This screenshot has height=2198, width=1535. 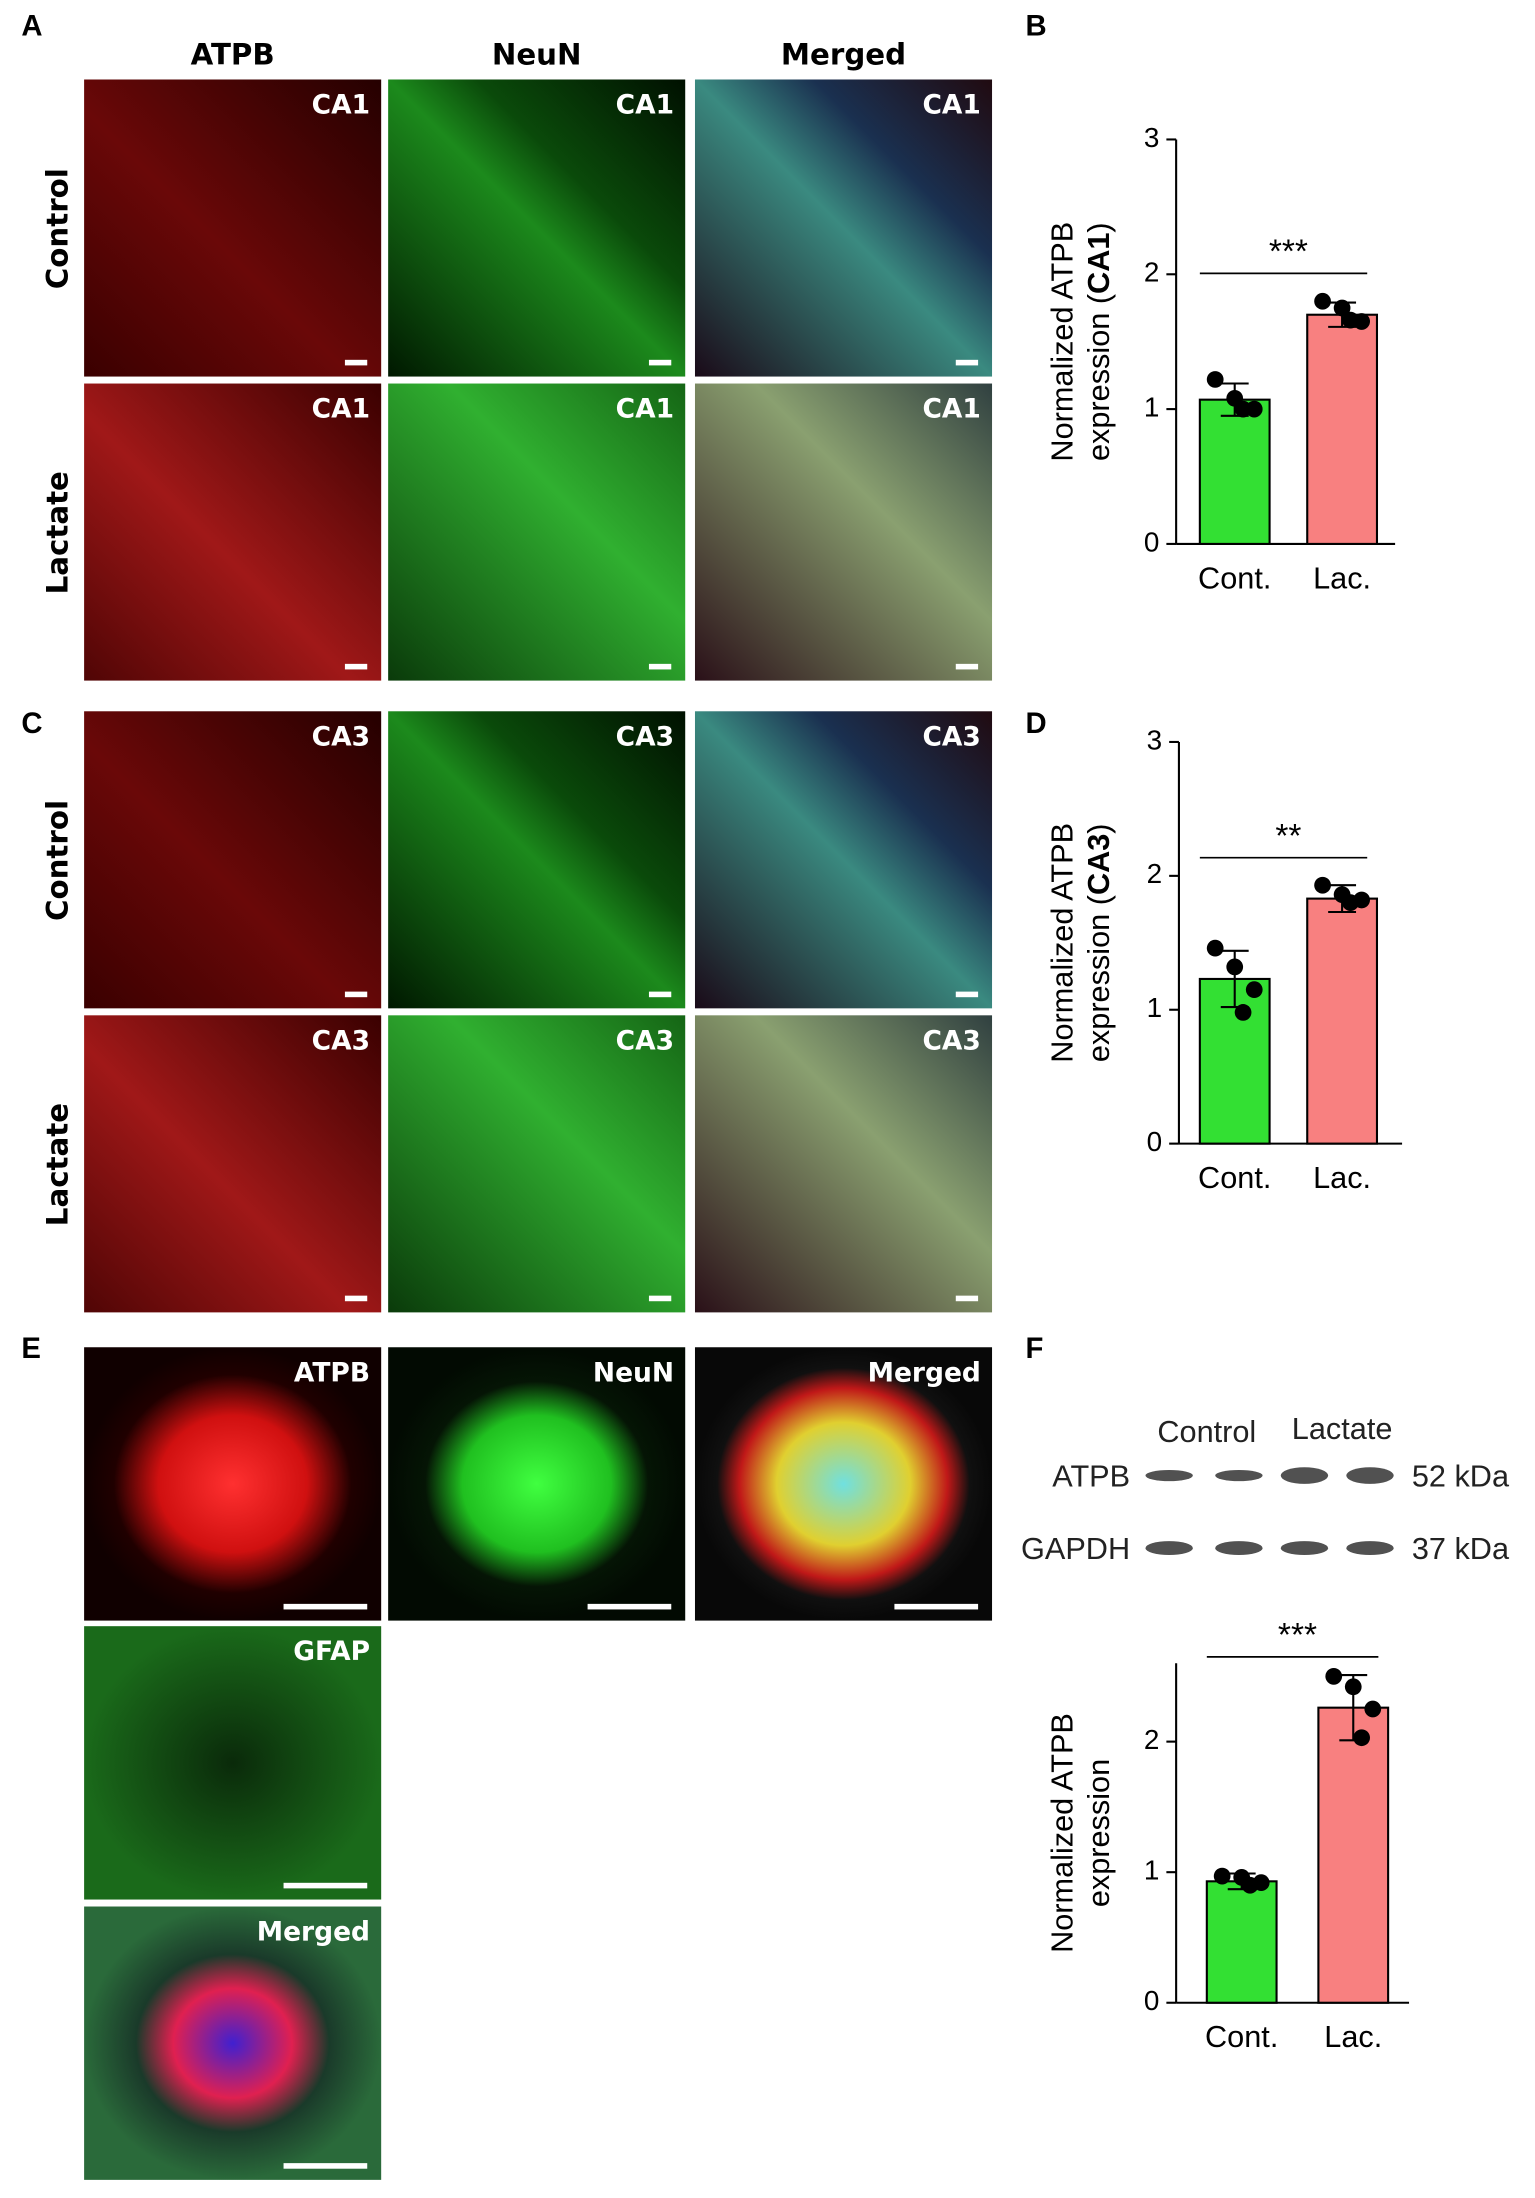 I want to click on row-label: Control, so click(x=58, y=228).